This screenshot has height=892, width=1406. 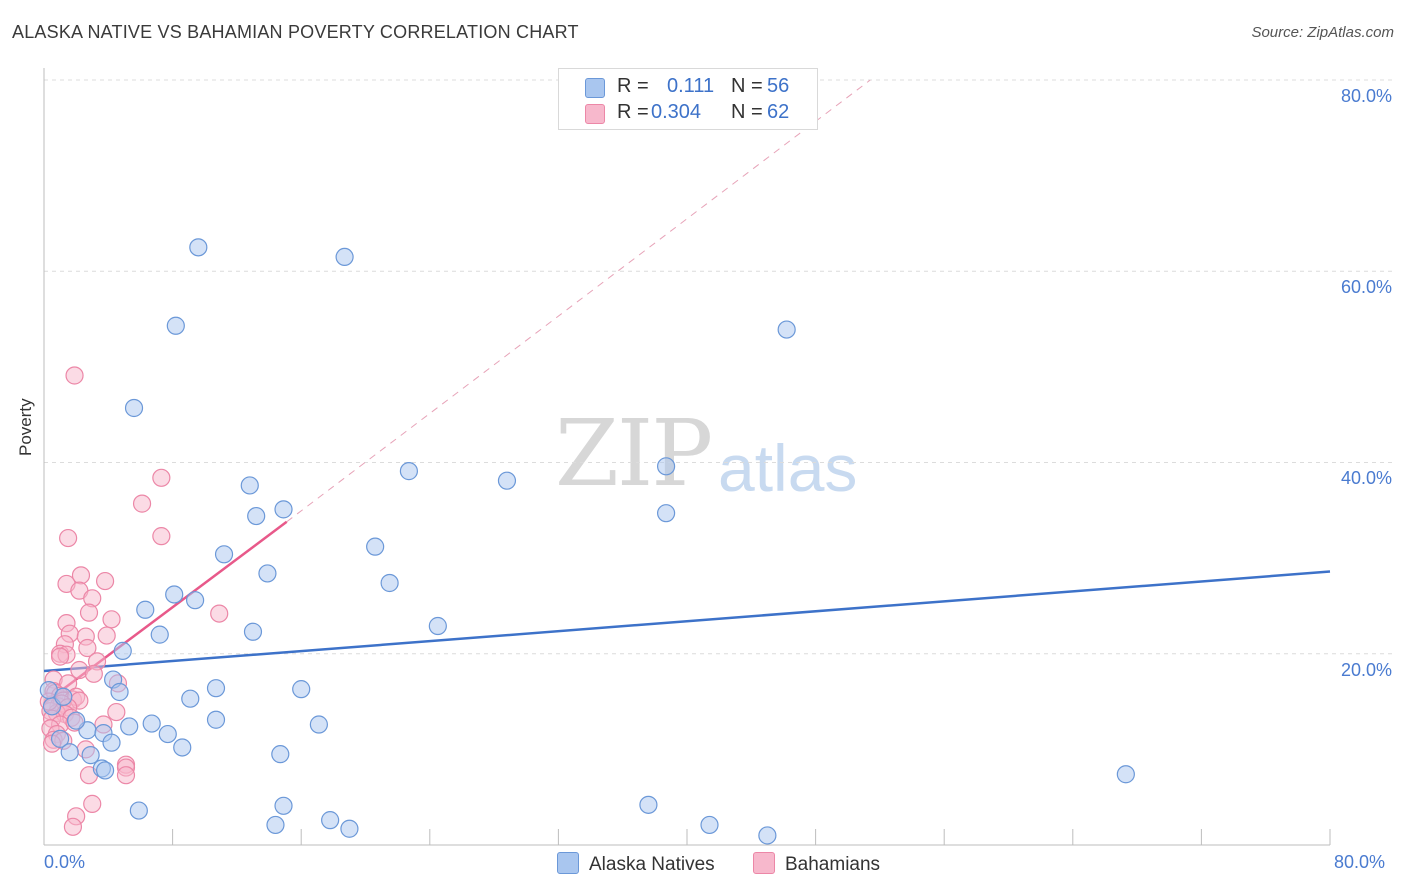 What do you see at coordinates (688, 99) in the screenshot?
I see `correlation-stats-box: R = 0.111 N = 56 R = 0.304 N = 62` at bounding box center [688, 99].